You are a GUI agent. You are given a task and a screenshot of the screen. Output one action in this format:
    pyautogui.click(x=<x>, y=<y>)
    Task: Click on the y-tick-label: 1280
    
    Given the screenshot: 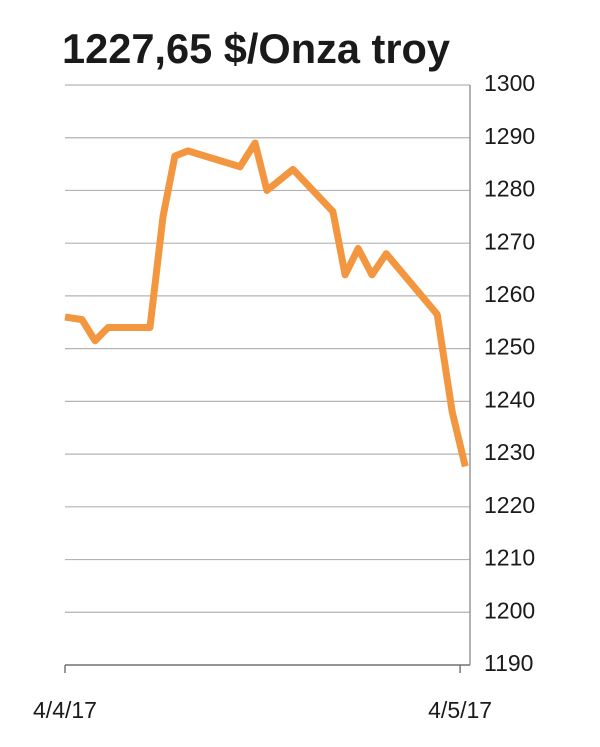 What is the action you would take?
    pyautogui.click(x=509, y=189)
    